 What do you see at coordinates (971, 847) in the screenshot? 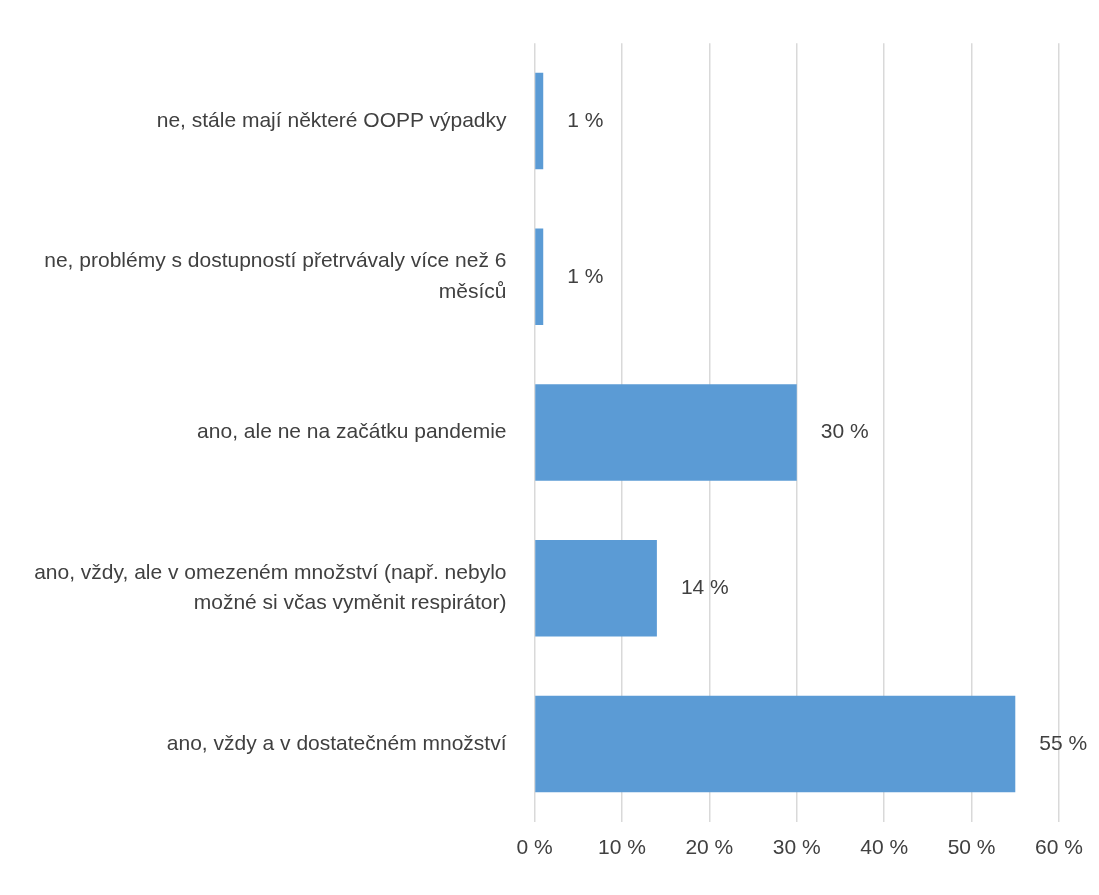
I see `x-tick-label: 50 %` at bounding box center [971, 847].